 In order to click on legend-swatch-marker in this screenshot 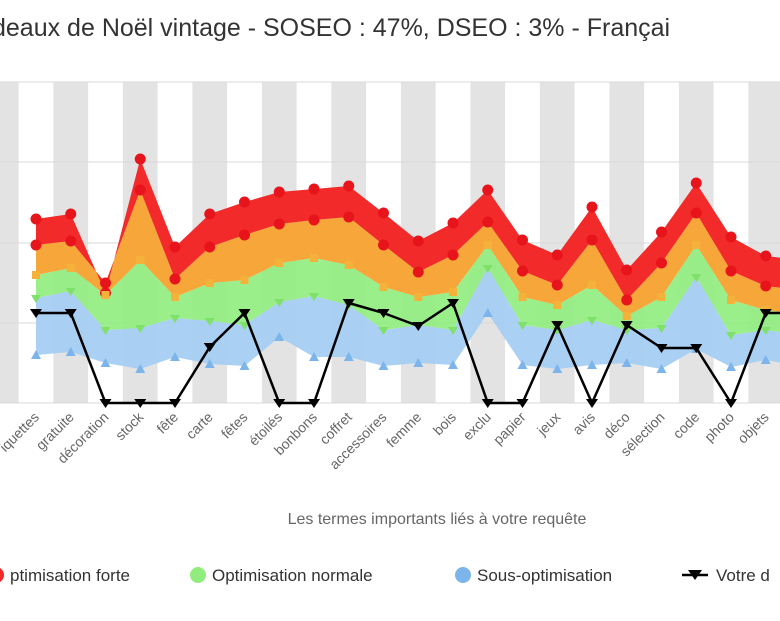, I will do `click(695, 575)`.